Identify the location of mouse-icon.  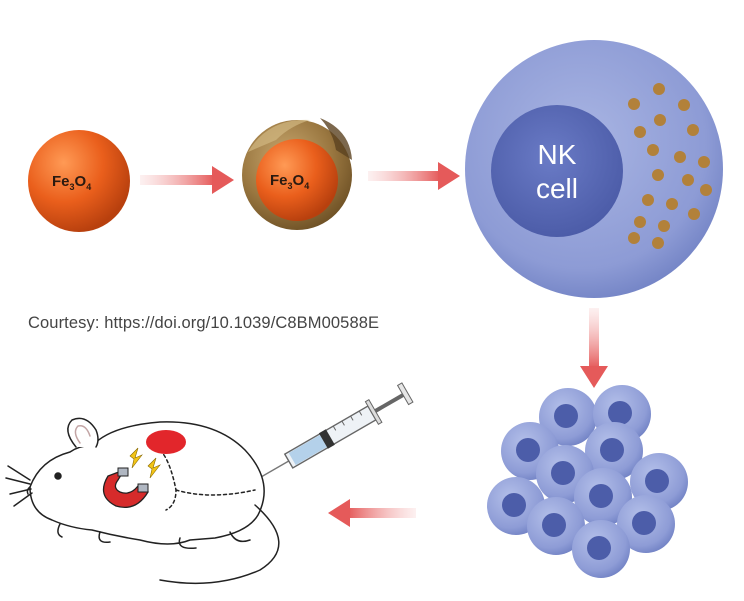
(142, 501).